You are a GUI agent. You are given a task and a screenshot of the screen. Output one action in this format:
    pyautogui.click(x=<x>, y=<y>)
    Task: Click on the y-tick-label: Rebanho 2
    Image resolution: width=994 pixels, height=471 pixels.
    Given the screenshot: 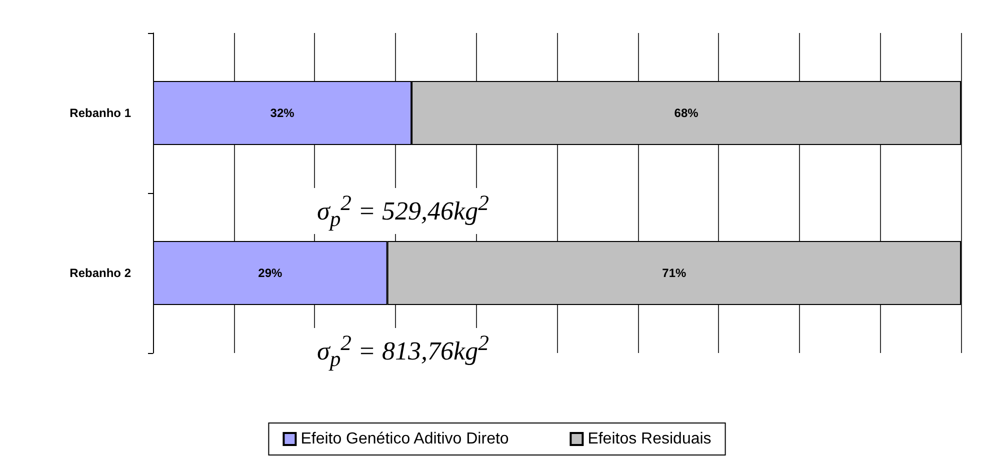 What is the action you would take?
    pyautogui.click(x=101, y=273)
    